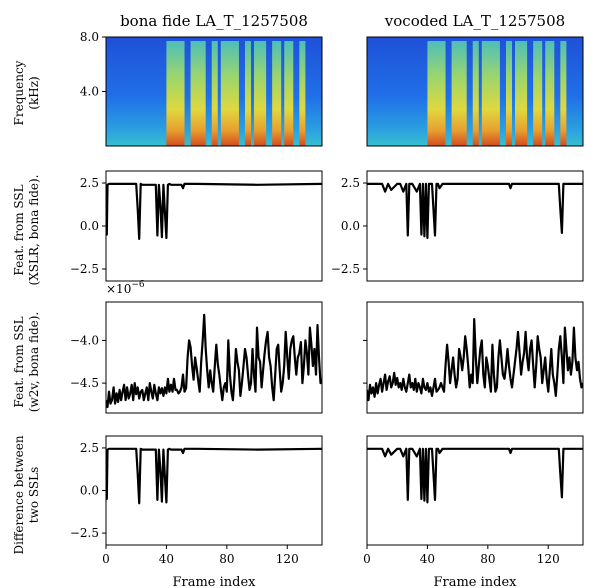 This screenshot has width=598, height=588. I want to click on panel-w2v-left-ytick-label-1: −4.0, so click(84, 340).